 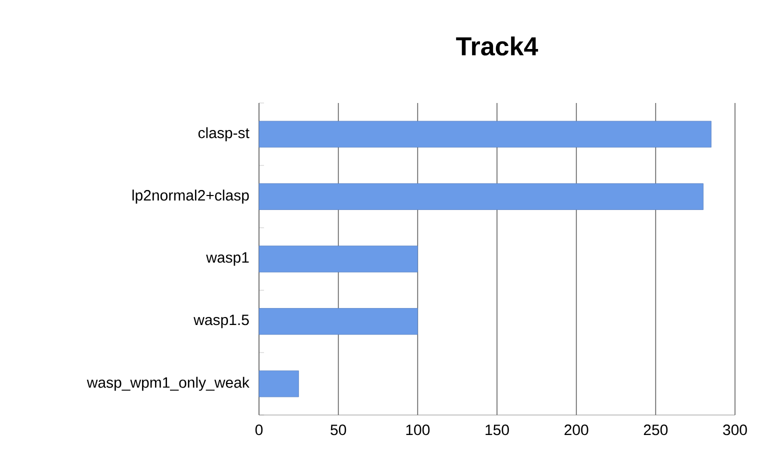 What do you see at coordinates (168, 383) in the screenshot?
I see `y-tick-label: wasp_wpm1_only_weak` at bounding box center [168, 383].